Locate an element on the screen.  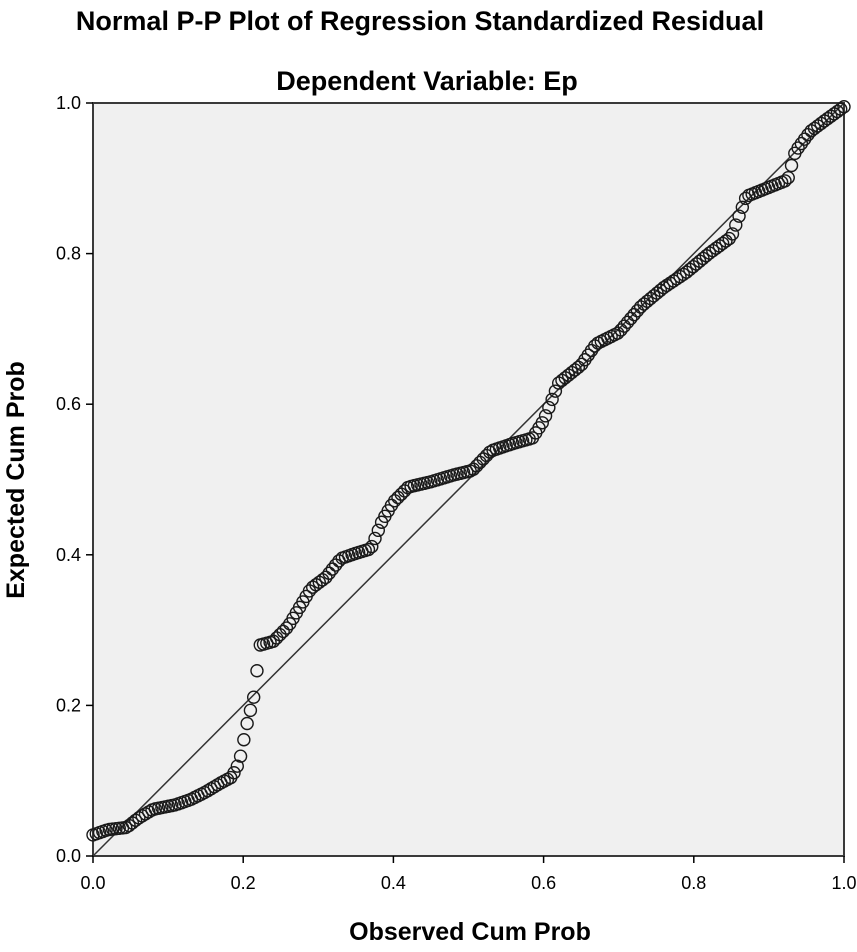
x-axis-label: Observed Cum Prob is located at coordinates (470, 932).